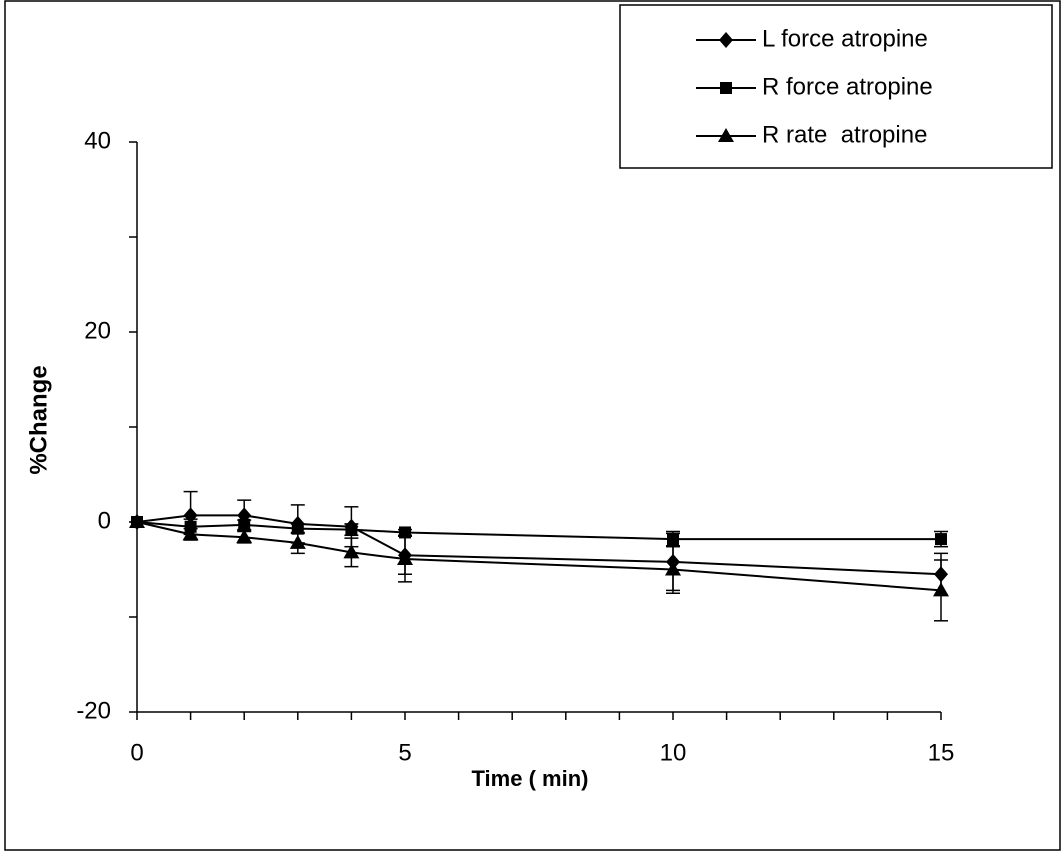 This screenshot has height=852, width=1062. Describe the element at coordinates (97, 140) in the screenshot. I see `y-tick-label: 40` at that location.